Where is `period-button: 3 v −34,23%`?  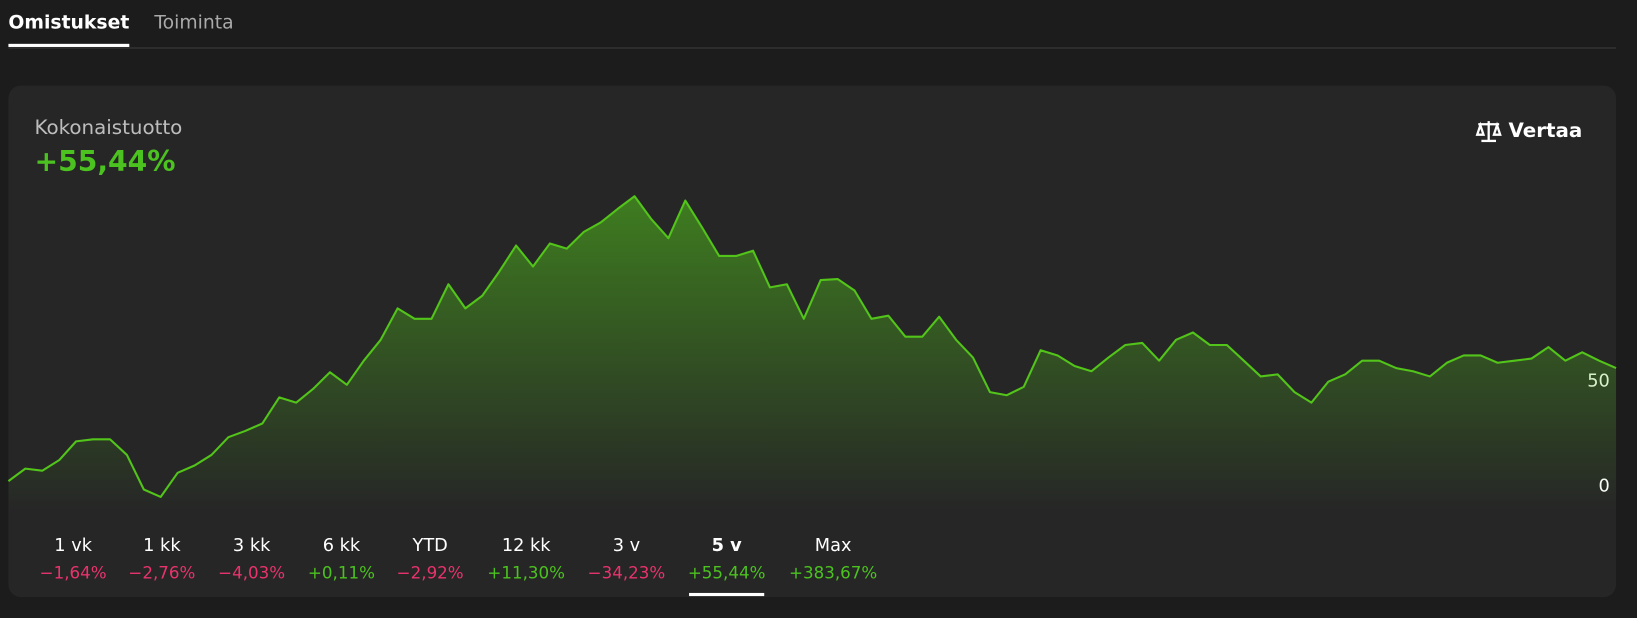
period-button: 3 v −34,23% is located at coordinates (627, 559).